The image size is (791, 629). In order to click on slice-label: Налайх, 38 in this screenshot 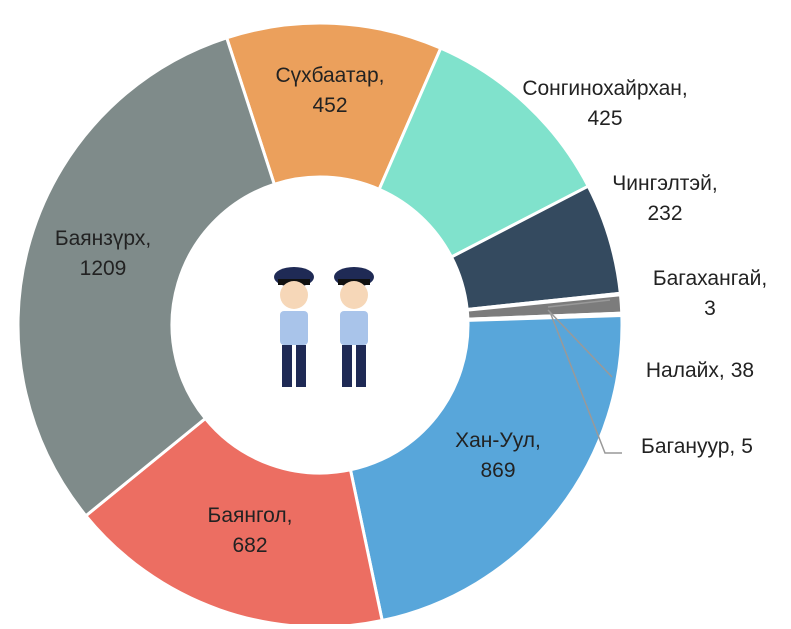, I will do `click(700, 370)`.